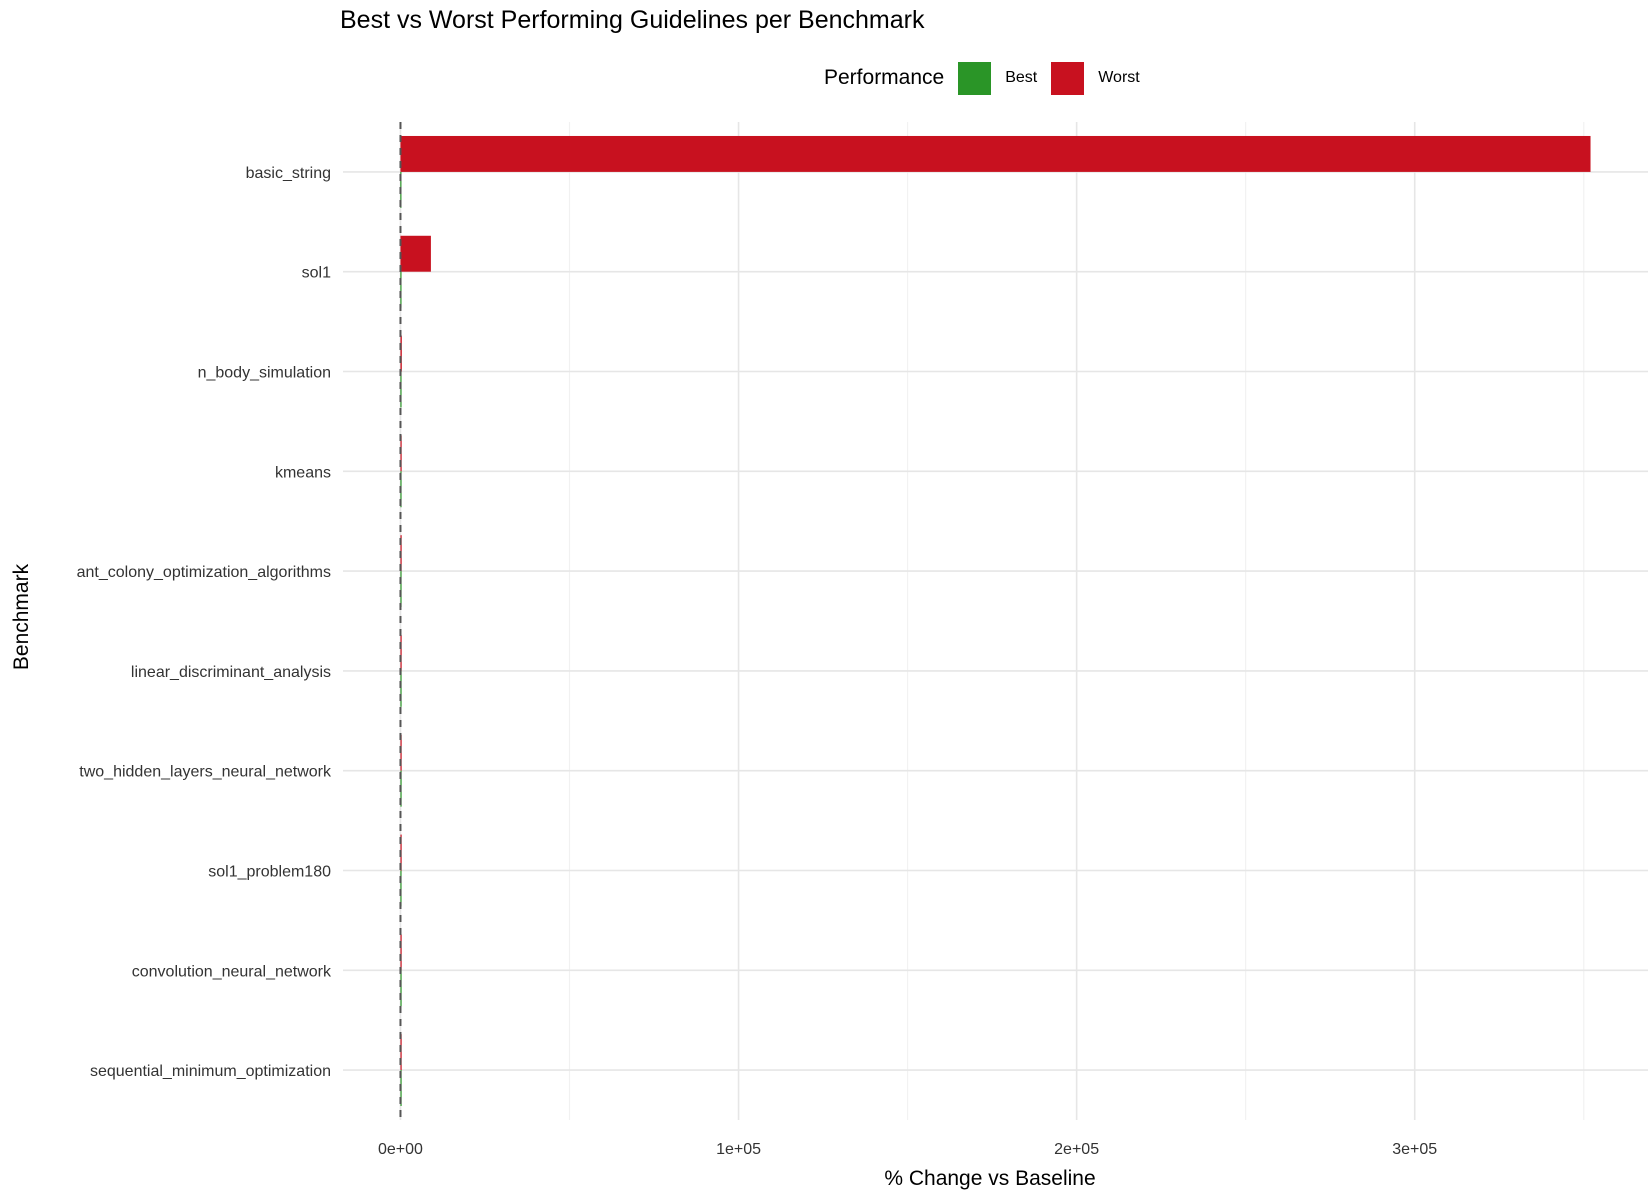 The width and height of the screenshot is (1650, 1200). I want to click on legend-key-worst, so click(1068, 78).